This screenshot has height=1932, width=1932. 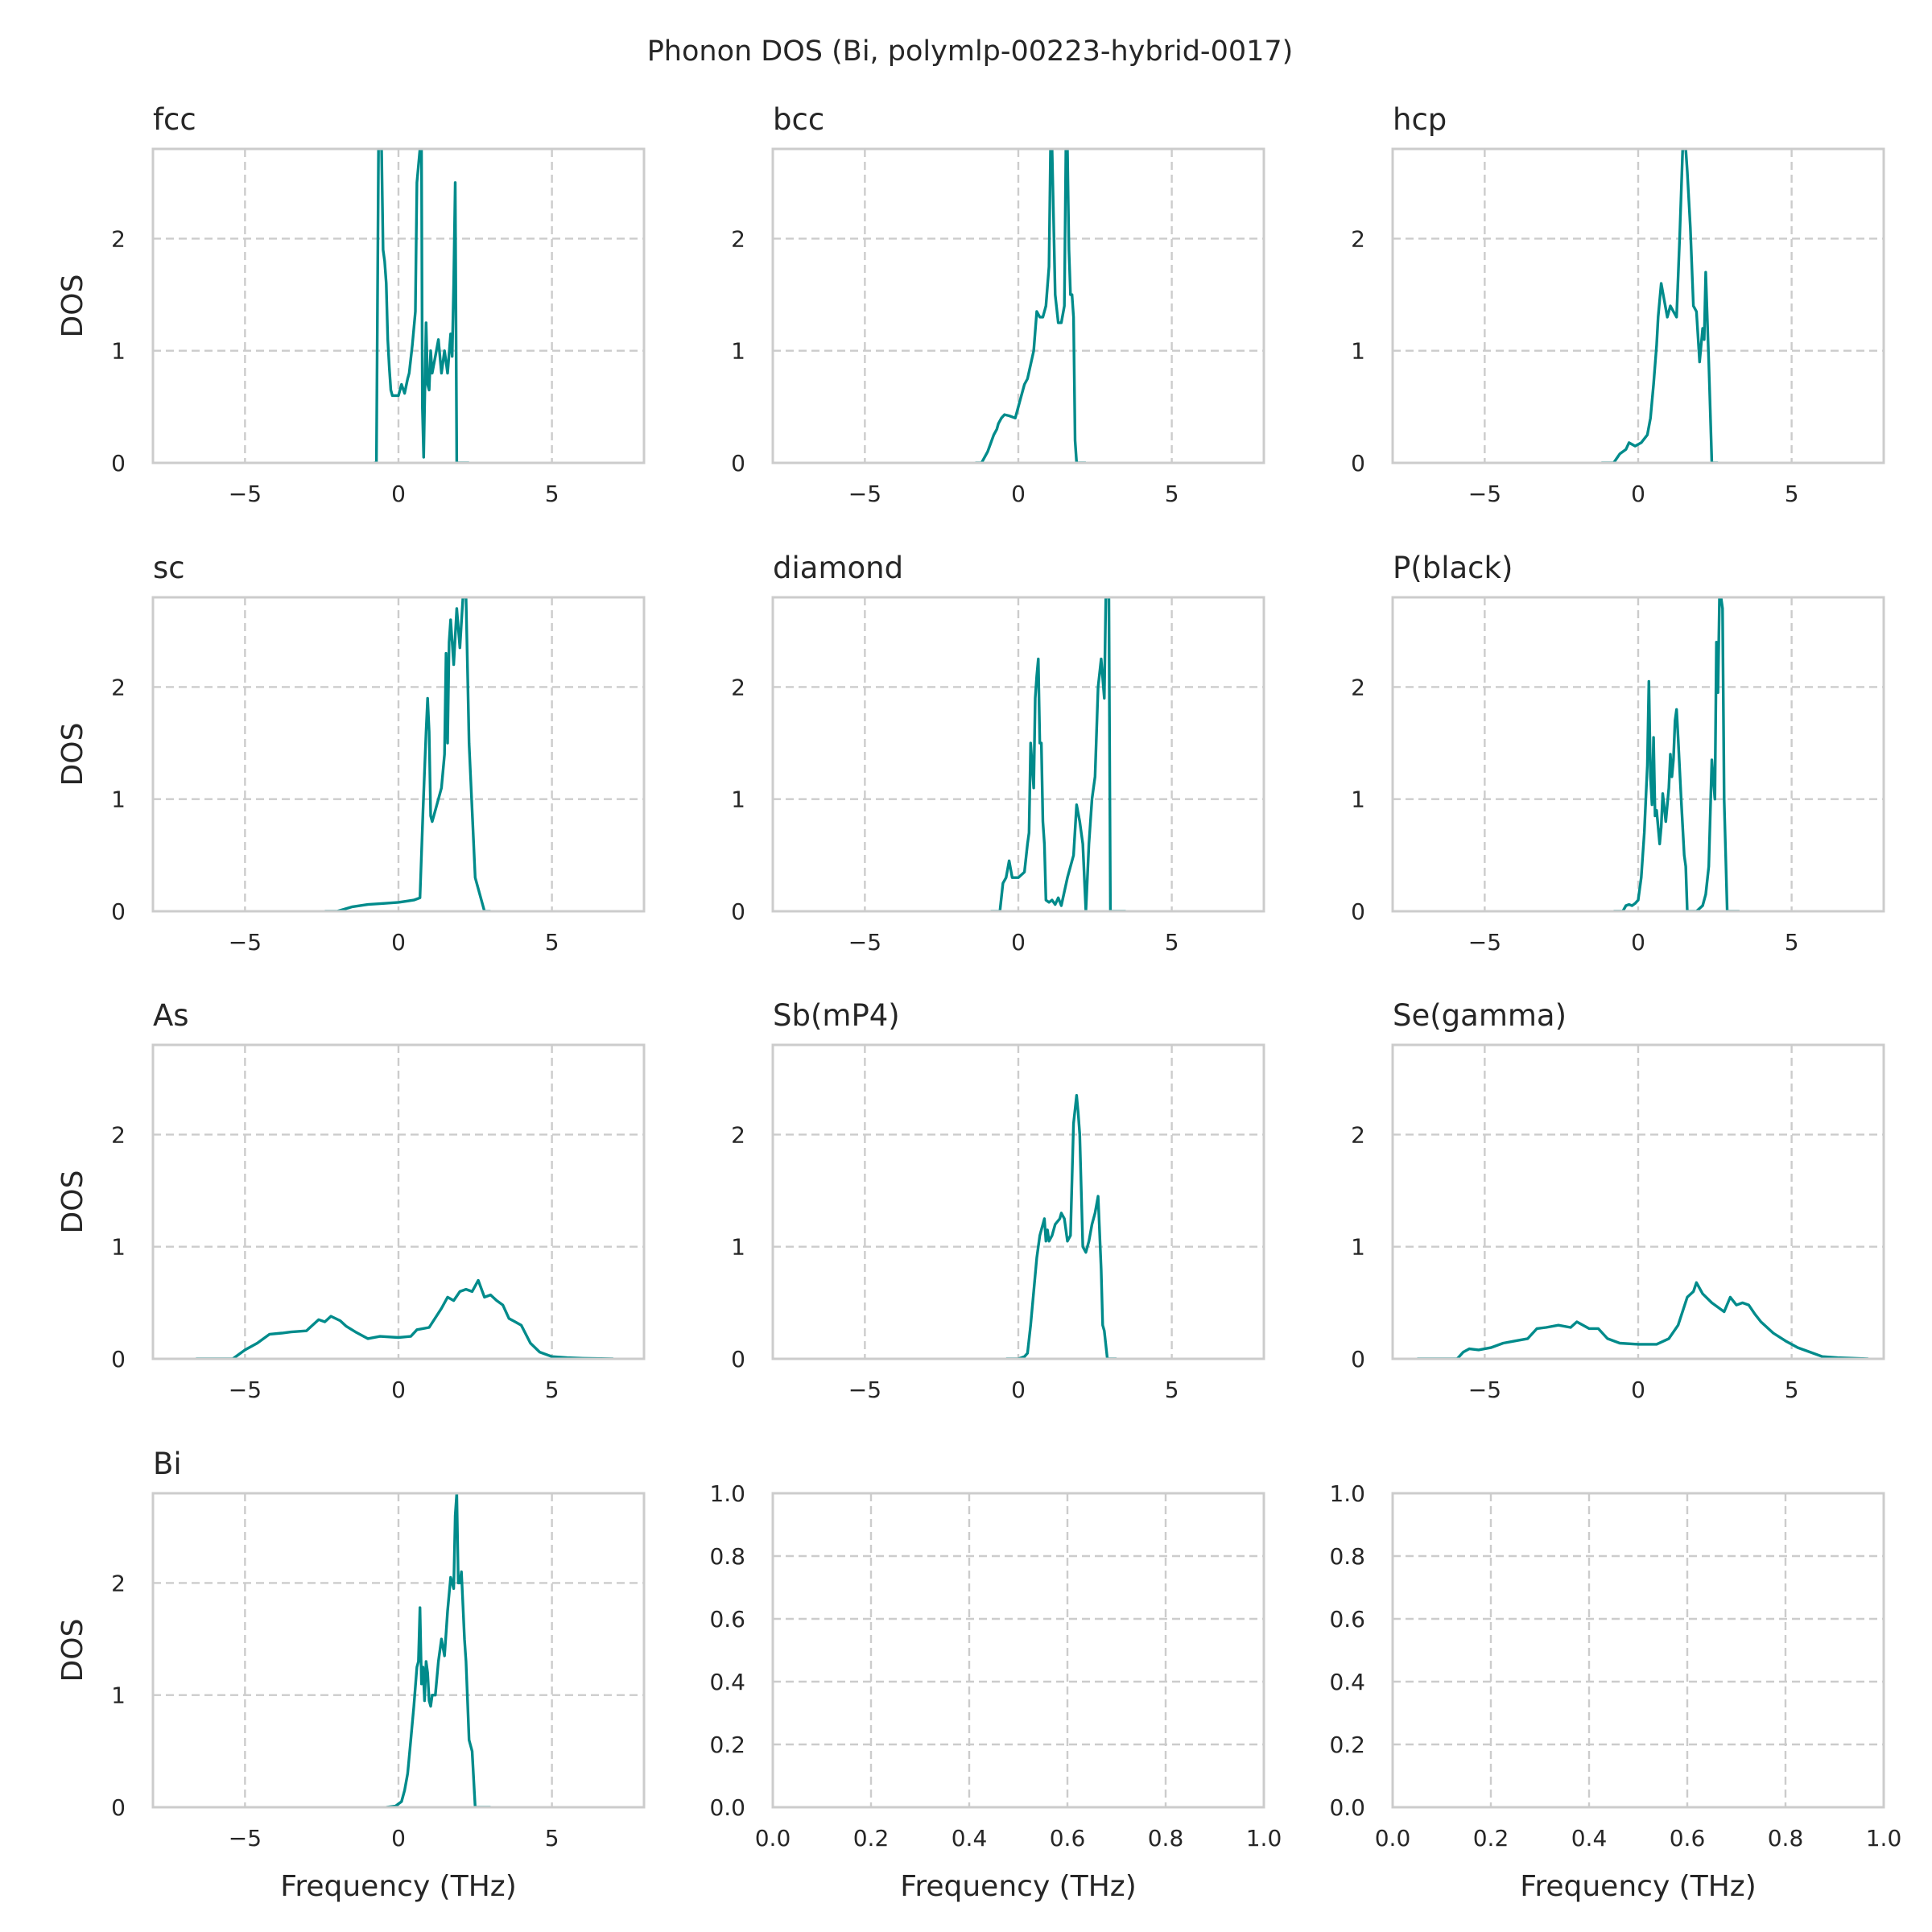 What do you see at coordinates (351, 1675) in the screenshot?
I see `subplot-bi: −5 0 5 0 1 2 Bi DOS Frequency (THz)` at bounding box center [351, 1675].